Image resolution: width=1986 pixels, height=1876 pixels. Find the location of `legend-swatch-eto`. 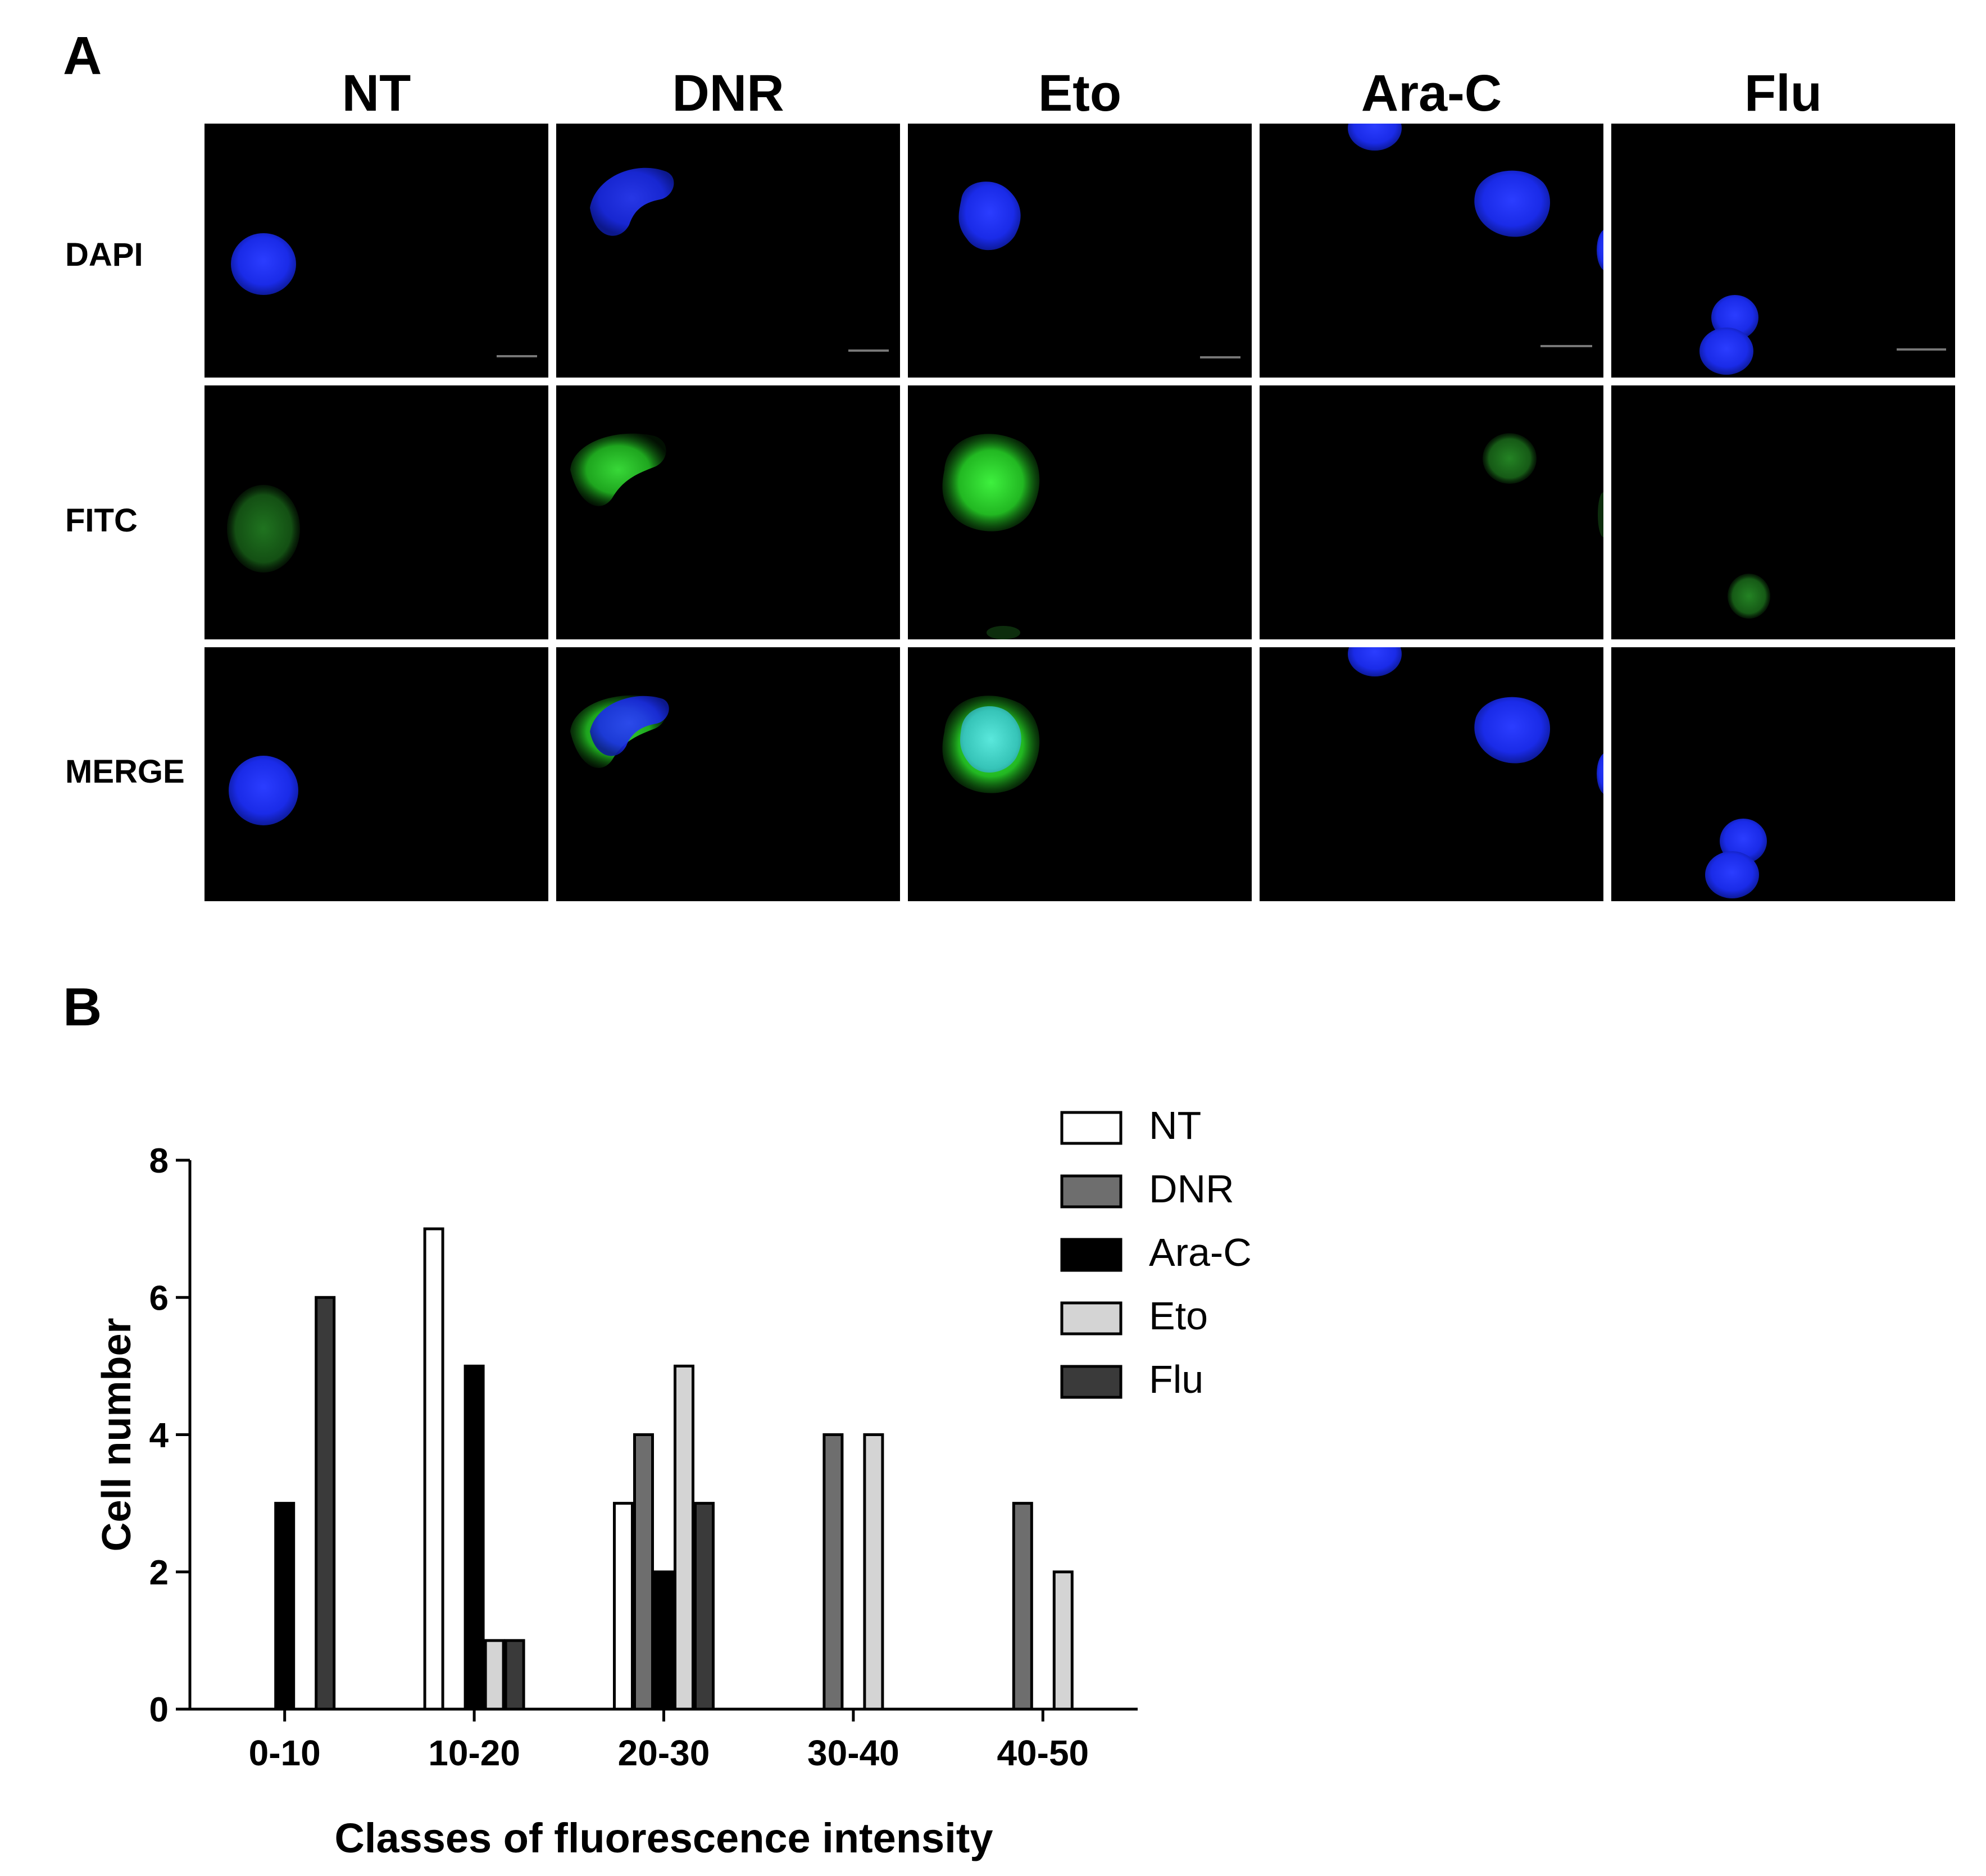

legend-swatch-eto is located at coordinates (1091, 1319).